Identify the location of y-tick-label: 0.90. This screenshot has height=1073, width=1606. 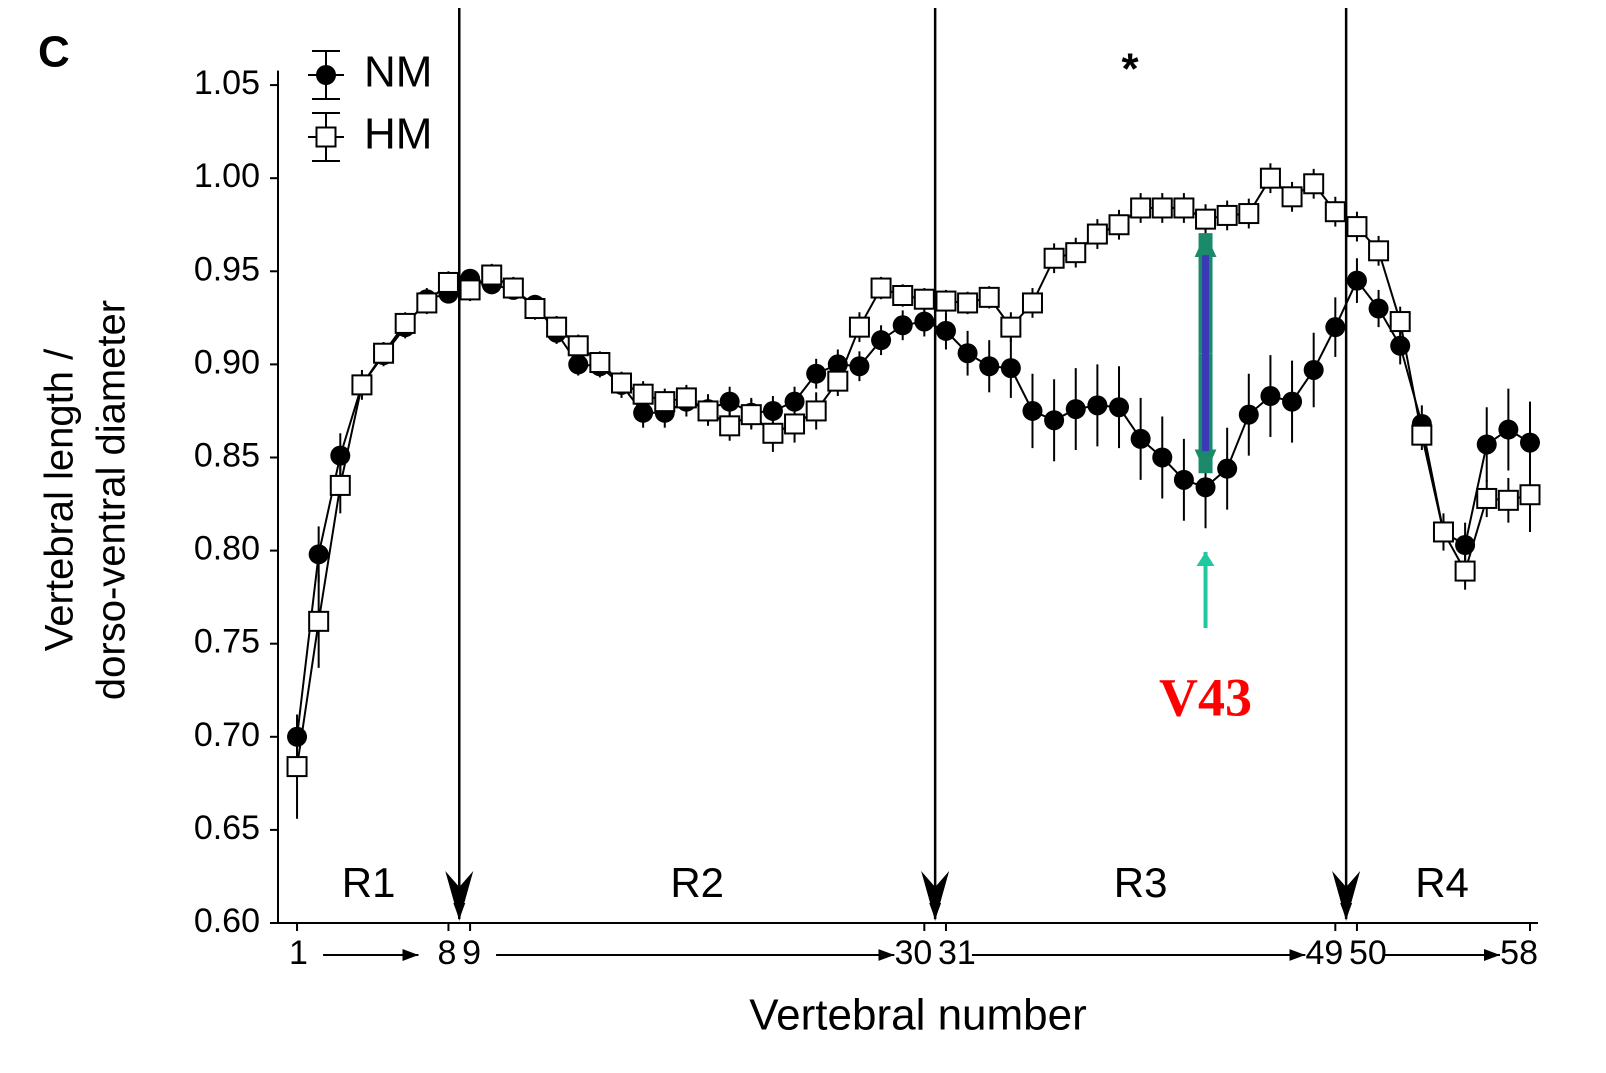
(227, 362).